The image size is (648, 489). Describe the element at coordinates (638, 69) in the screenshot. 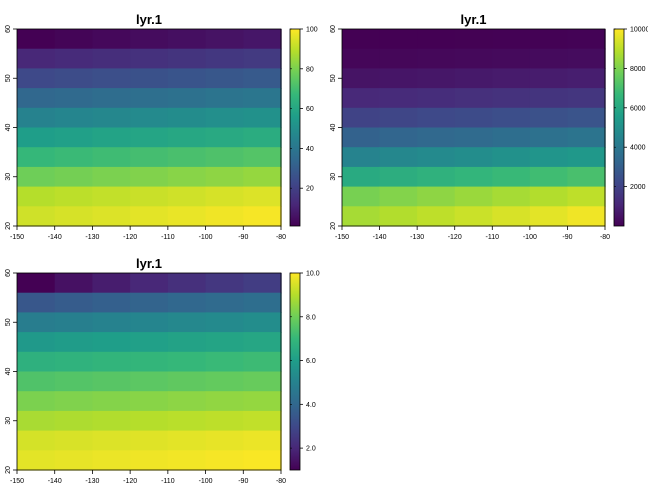

I see `legend-tick-label: 8000` at that location.